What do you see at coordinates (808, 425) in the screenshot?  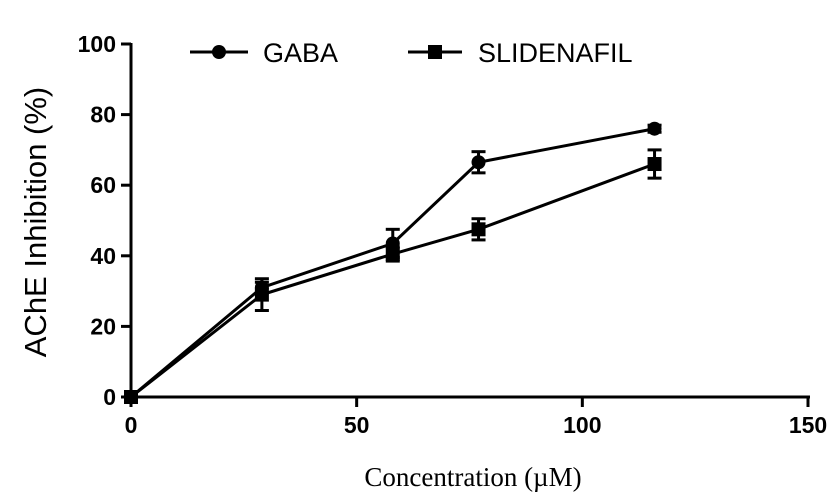 I see `x-tick-label: 150` at bounding box center [808, 425].